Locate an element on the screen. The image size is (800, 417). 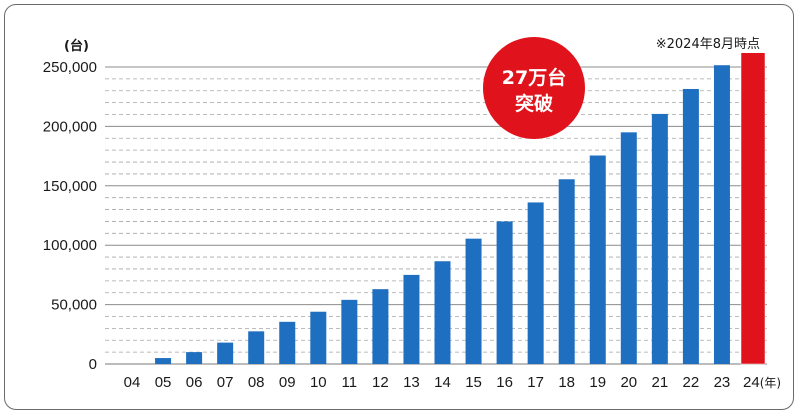
x-tick-label: 18 is located at coordinates (566, 382).